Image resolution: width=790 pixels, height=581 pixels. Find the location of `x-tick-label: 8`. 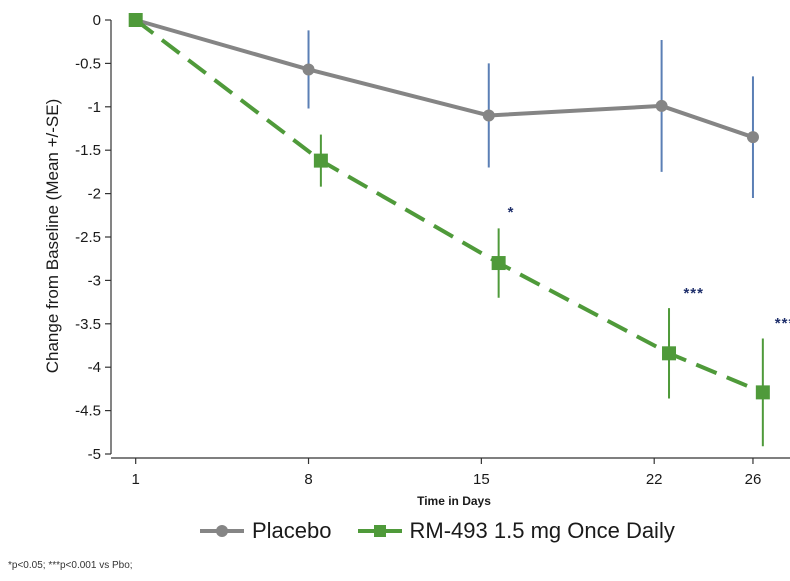

x-tick-label: 8 is located at coordinates (308, 479).